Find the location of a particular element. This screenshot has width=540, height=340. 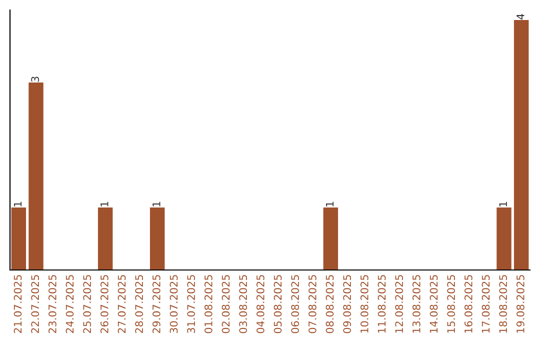

x-tick-label: 31.07.2025 is located at coordinates (191, 304).